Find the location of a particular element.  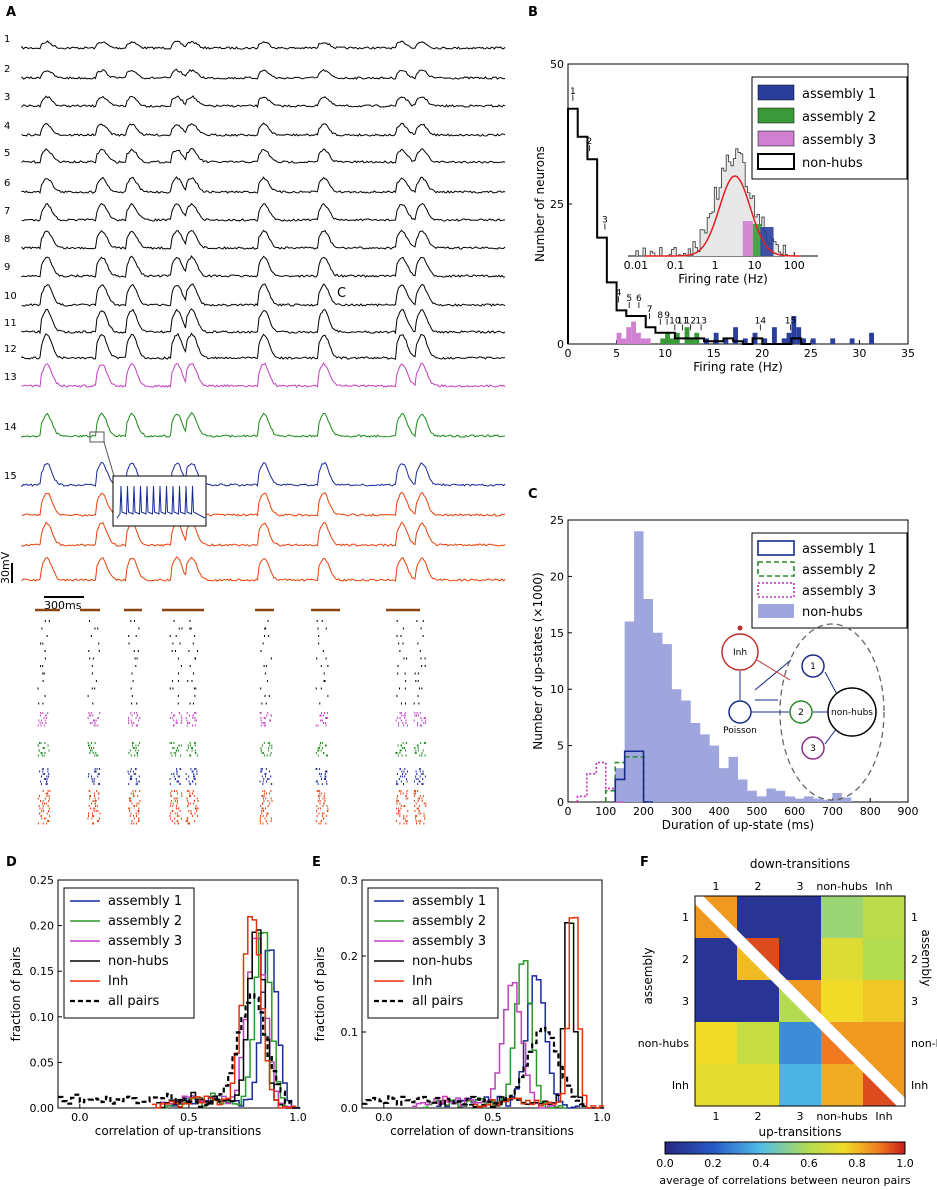

b-legend-label: non-hubs is located at coordinates (832, 163).